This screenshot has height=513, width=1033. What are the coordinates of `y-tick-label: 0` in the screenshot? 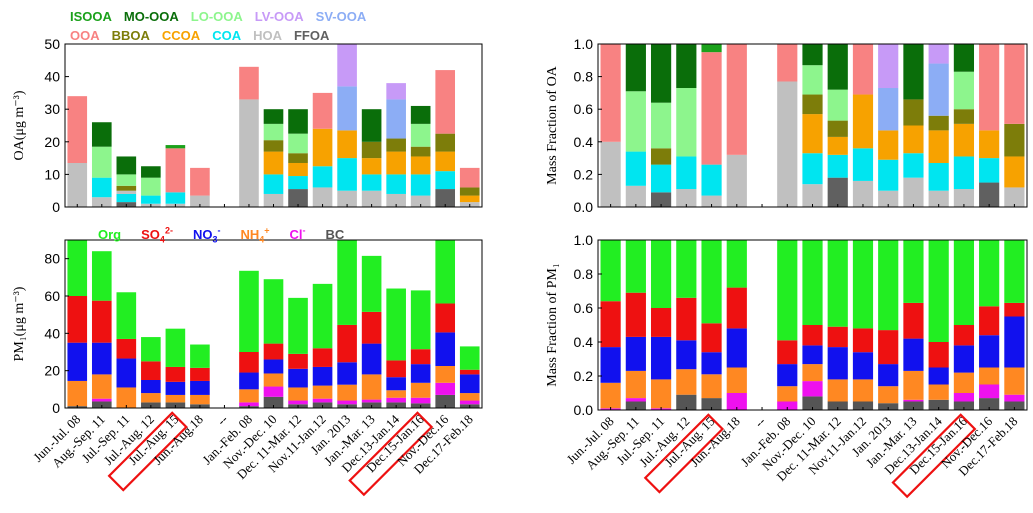 It's located at (56, 207).